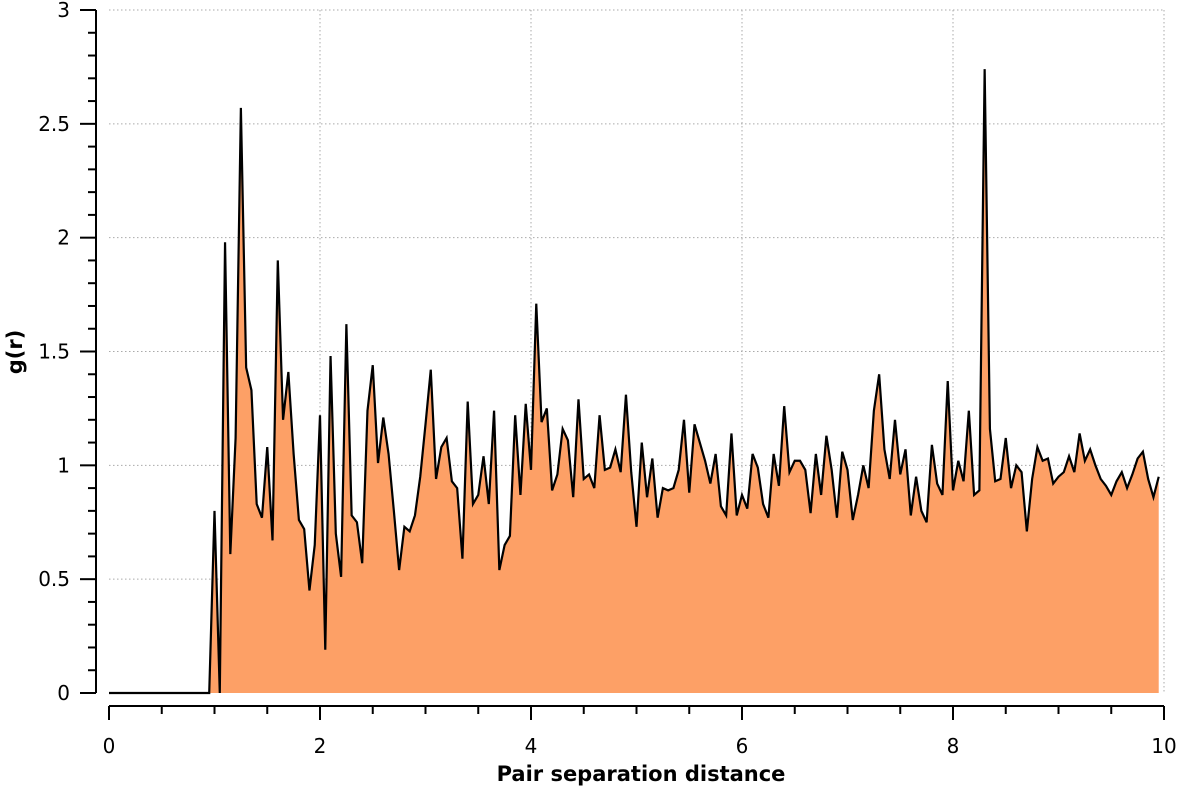 This screenshot has height=787, width=1181. I want to click on x-tick-label: 0, so click(109, 746).